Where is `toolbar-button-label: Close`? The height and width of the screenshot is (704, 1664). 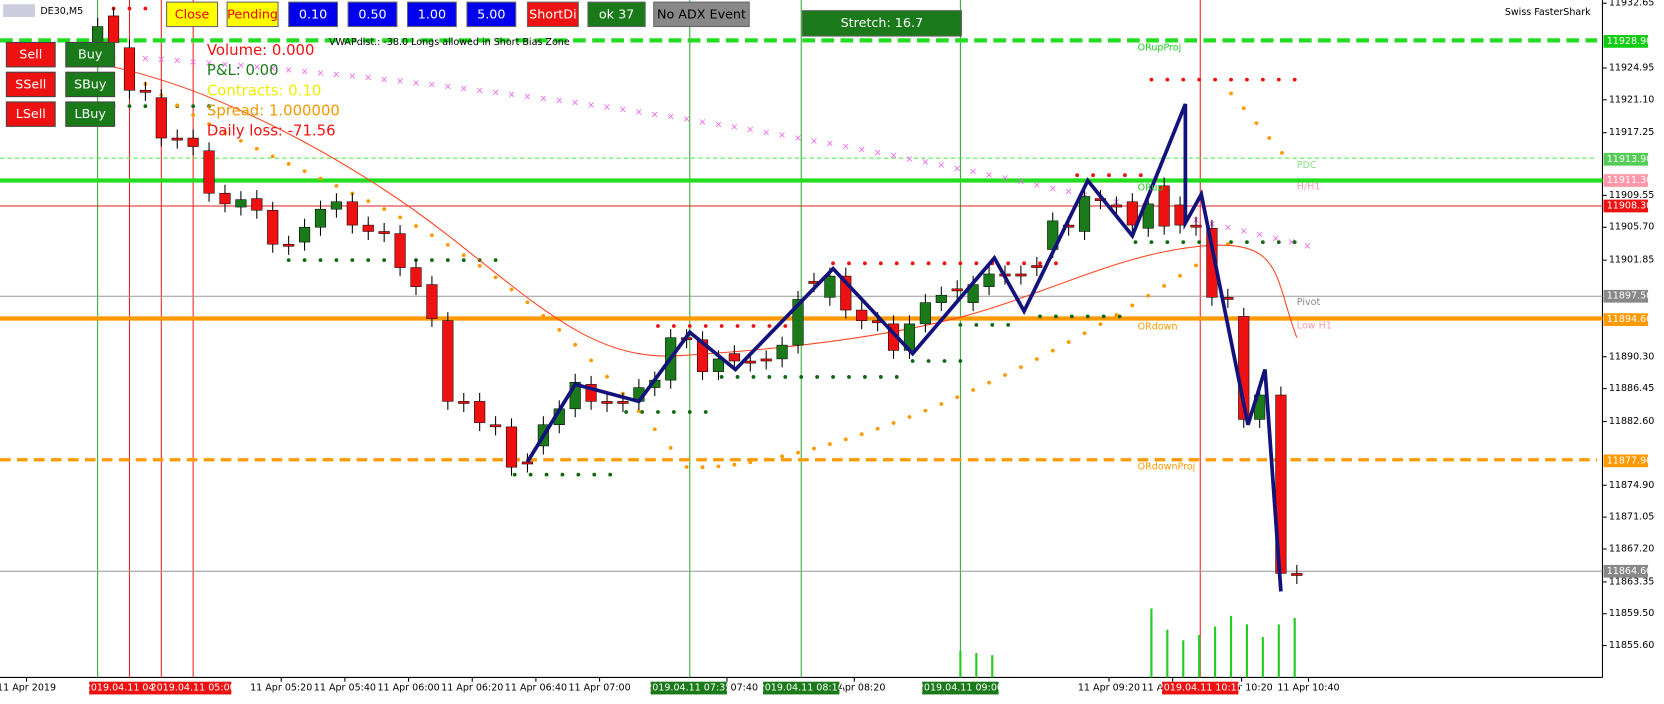
toolbar-button-label: Close is located at coordinates (192, 14).